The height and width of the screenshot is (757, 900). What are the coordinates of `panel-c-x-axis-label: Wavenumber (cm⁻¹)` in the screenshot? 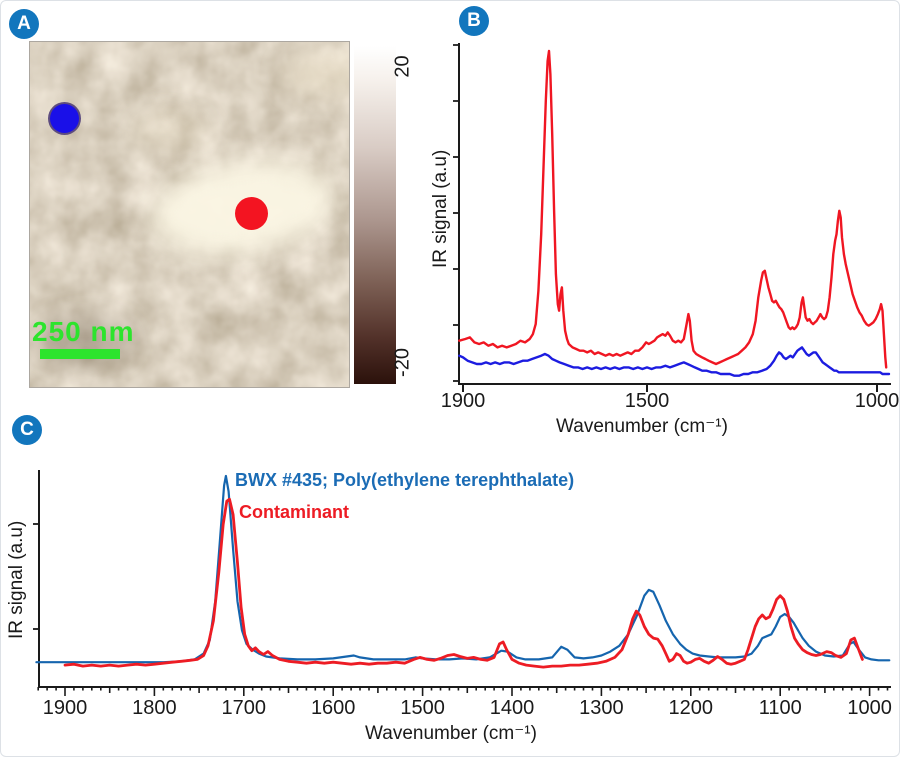 It's located at (451, 733).